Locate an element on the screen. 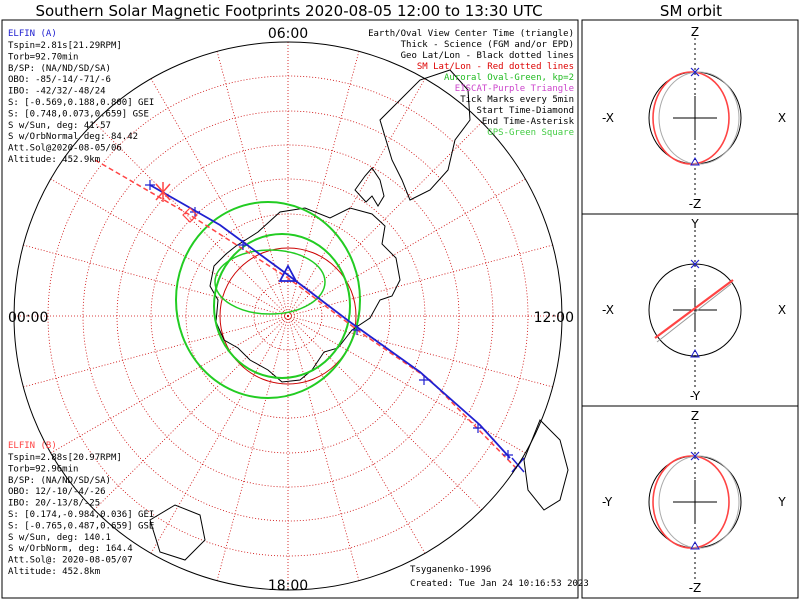 The image size is (800, 600). auroral-oval-cap is located at coordinates (270, 282).